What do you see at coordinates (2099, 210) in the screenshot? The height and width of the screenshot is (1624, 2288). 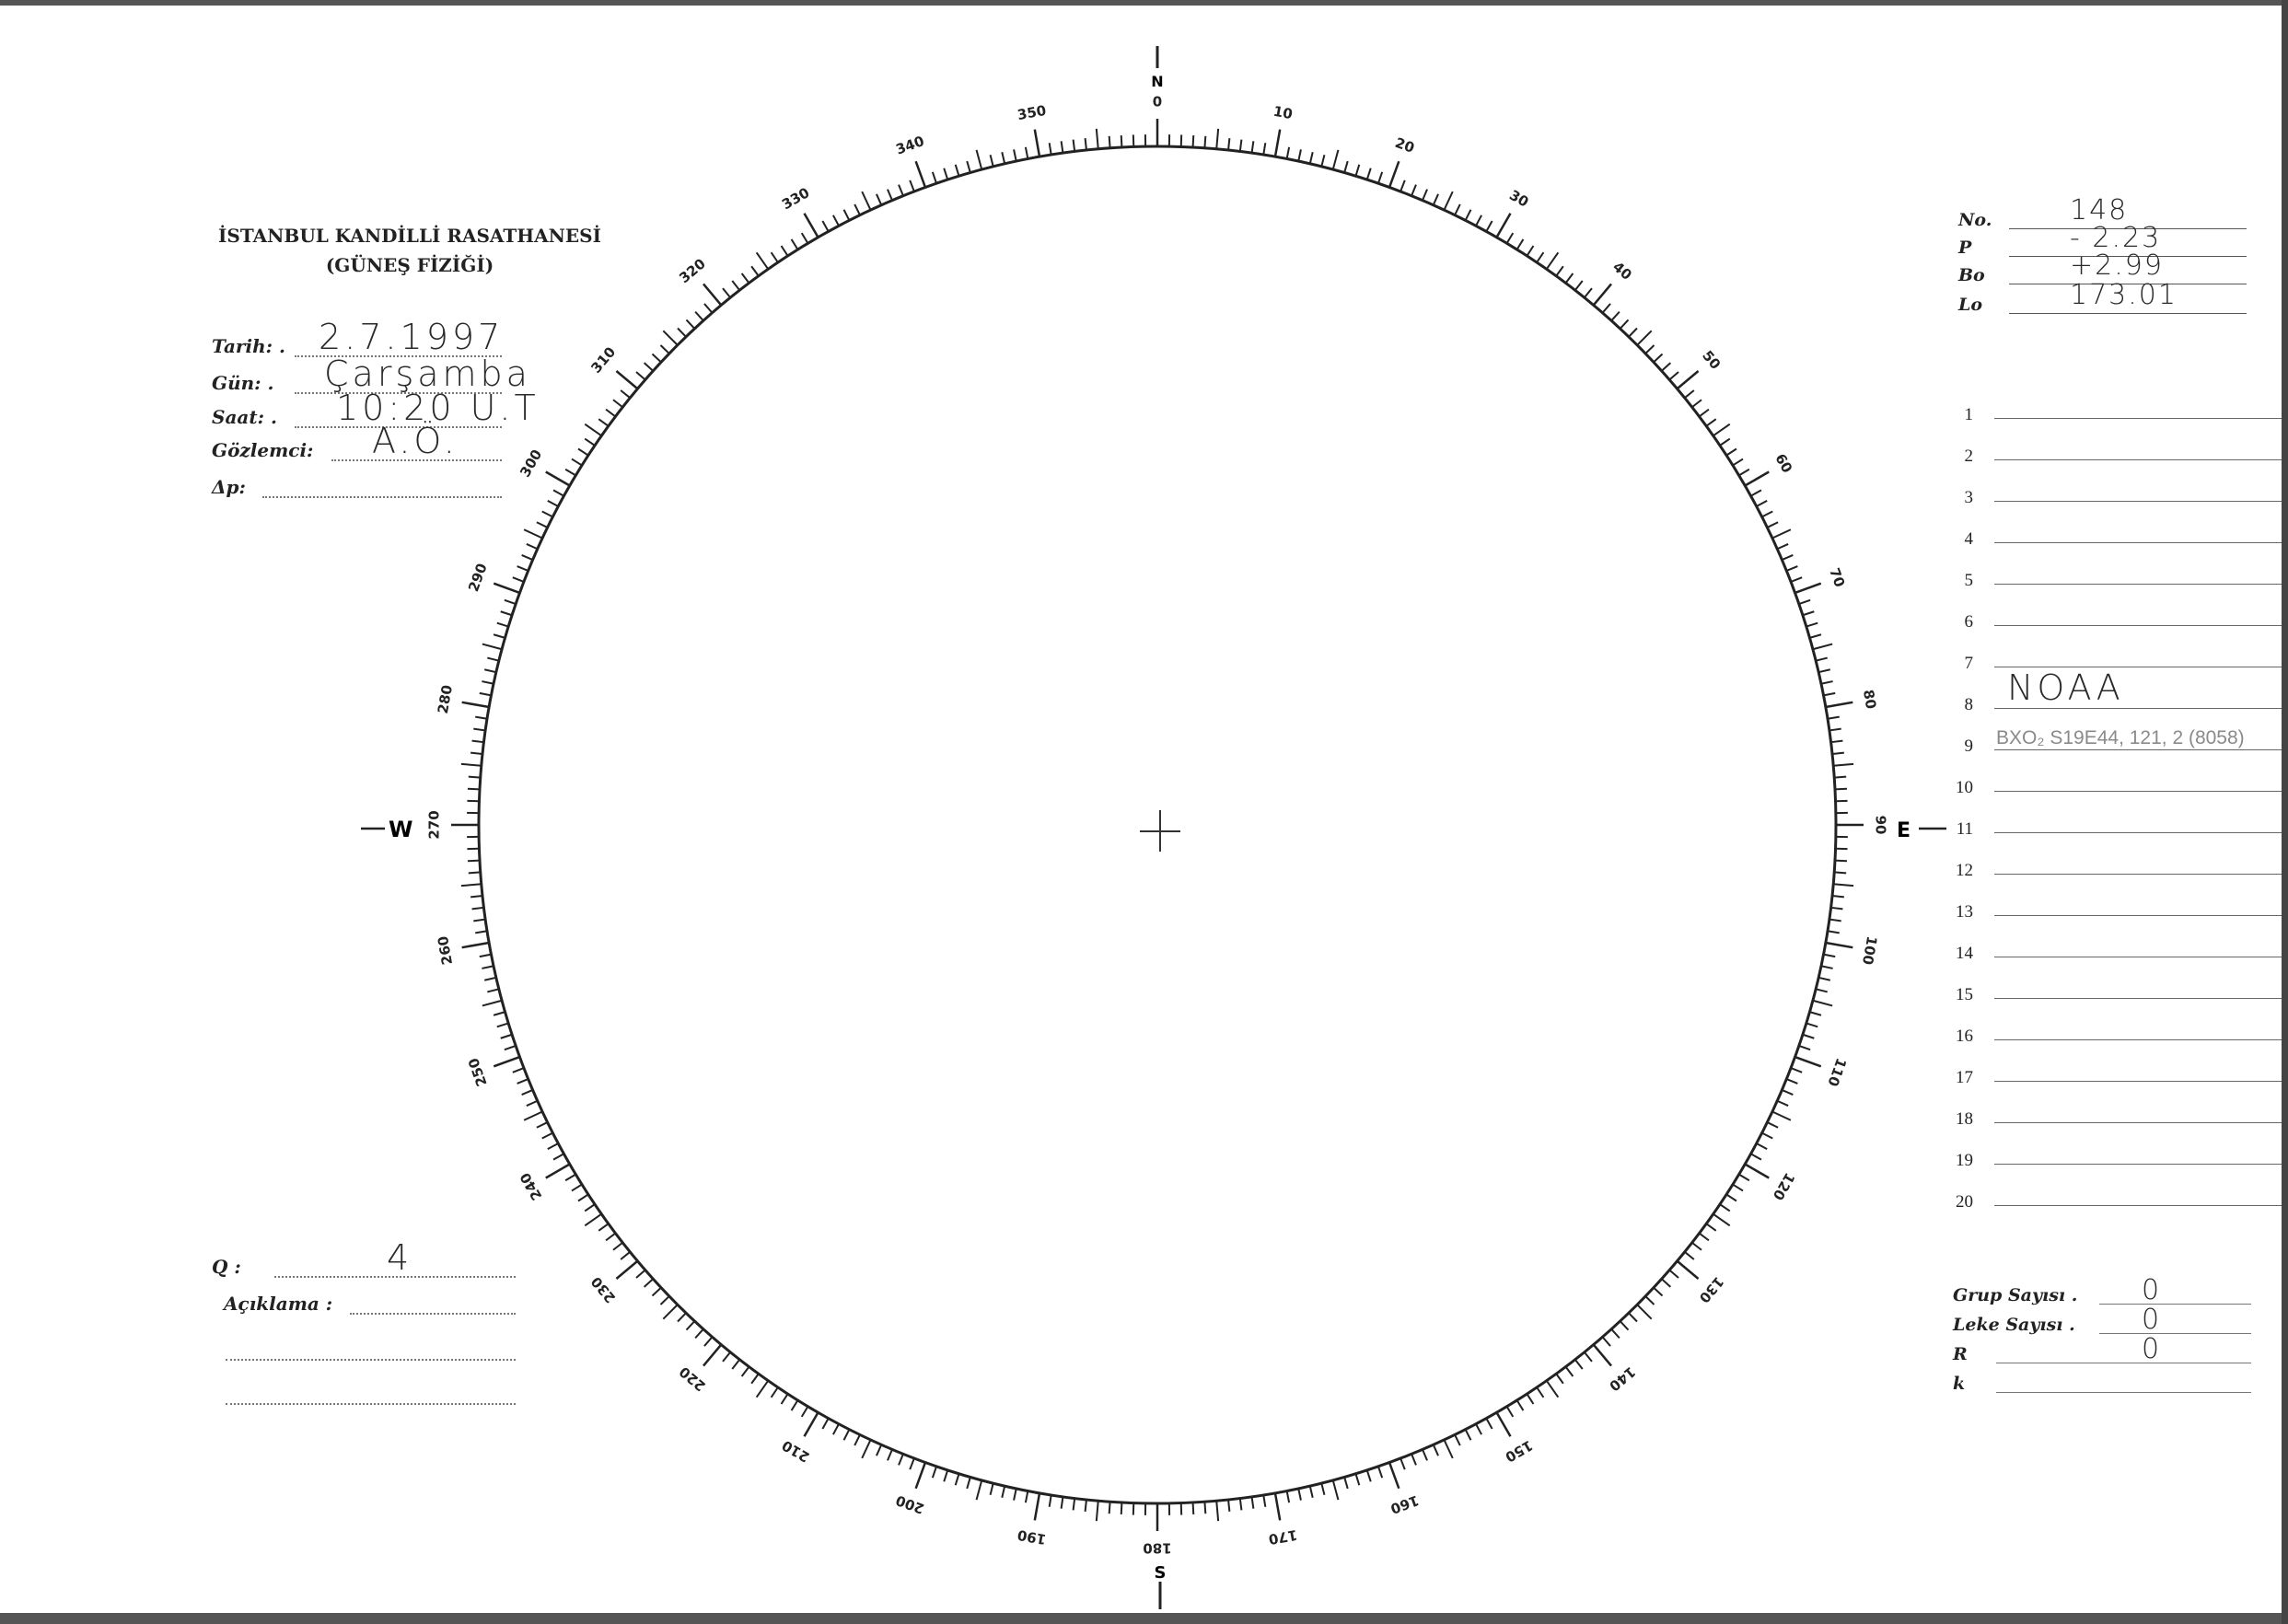 I see `ephemeris-value: 148` at bounding box center [2099, 210].